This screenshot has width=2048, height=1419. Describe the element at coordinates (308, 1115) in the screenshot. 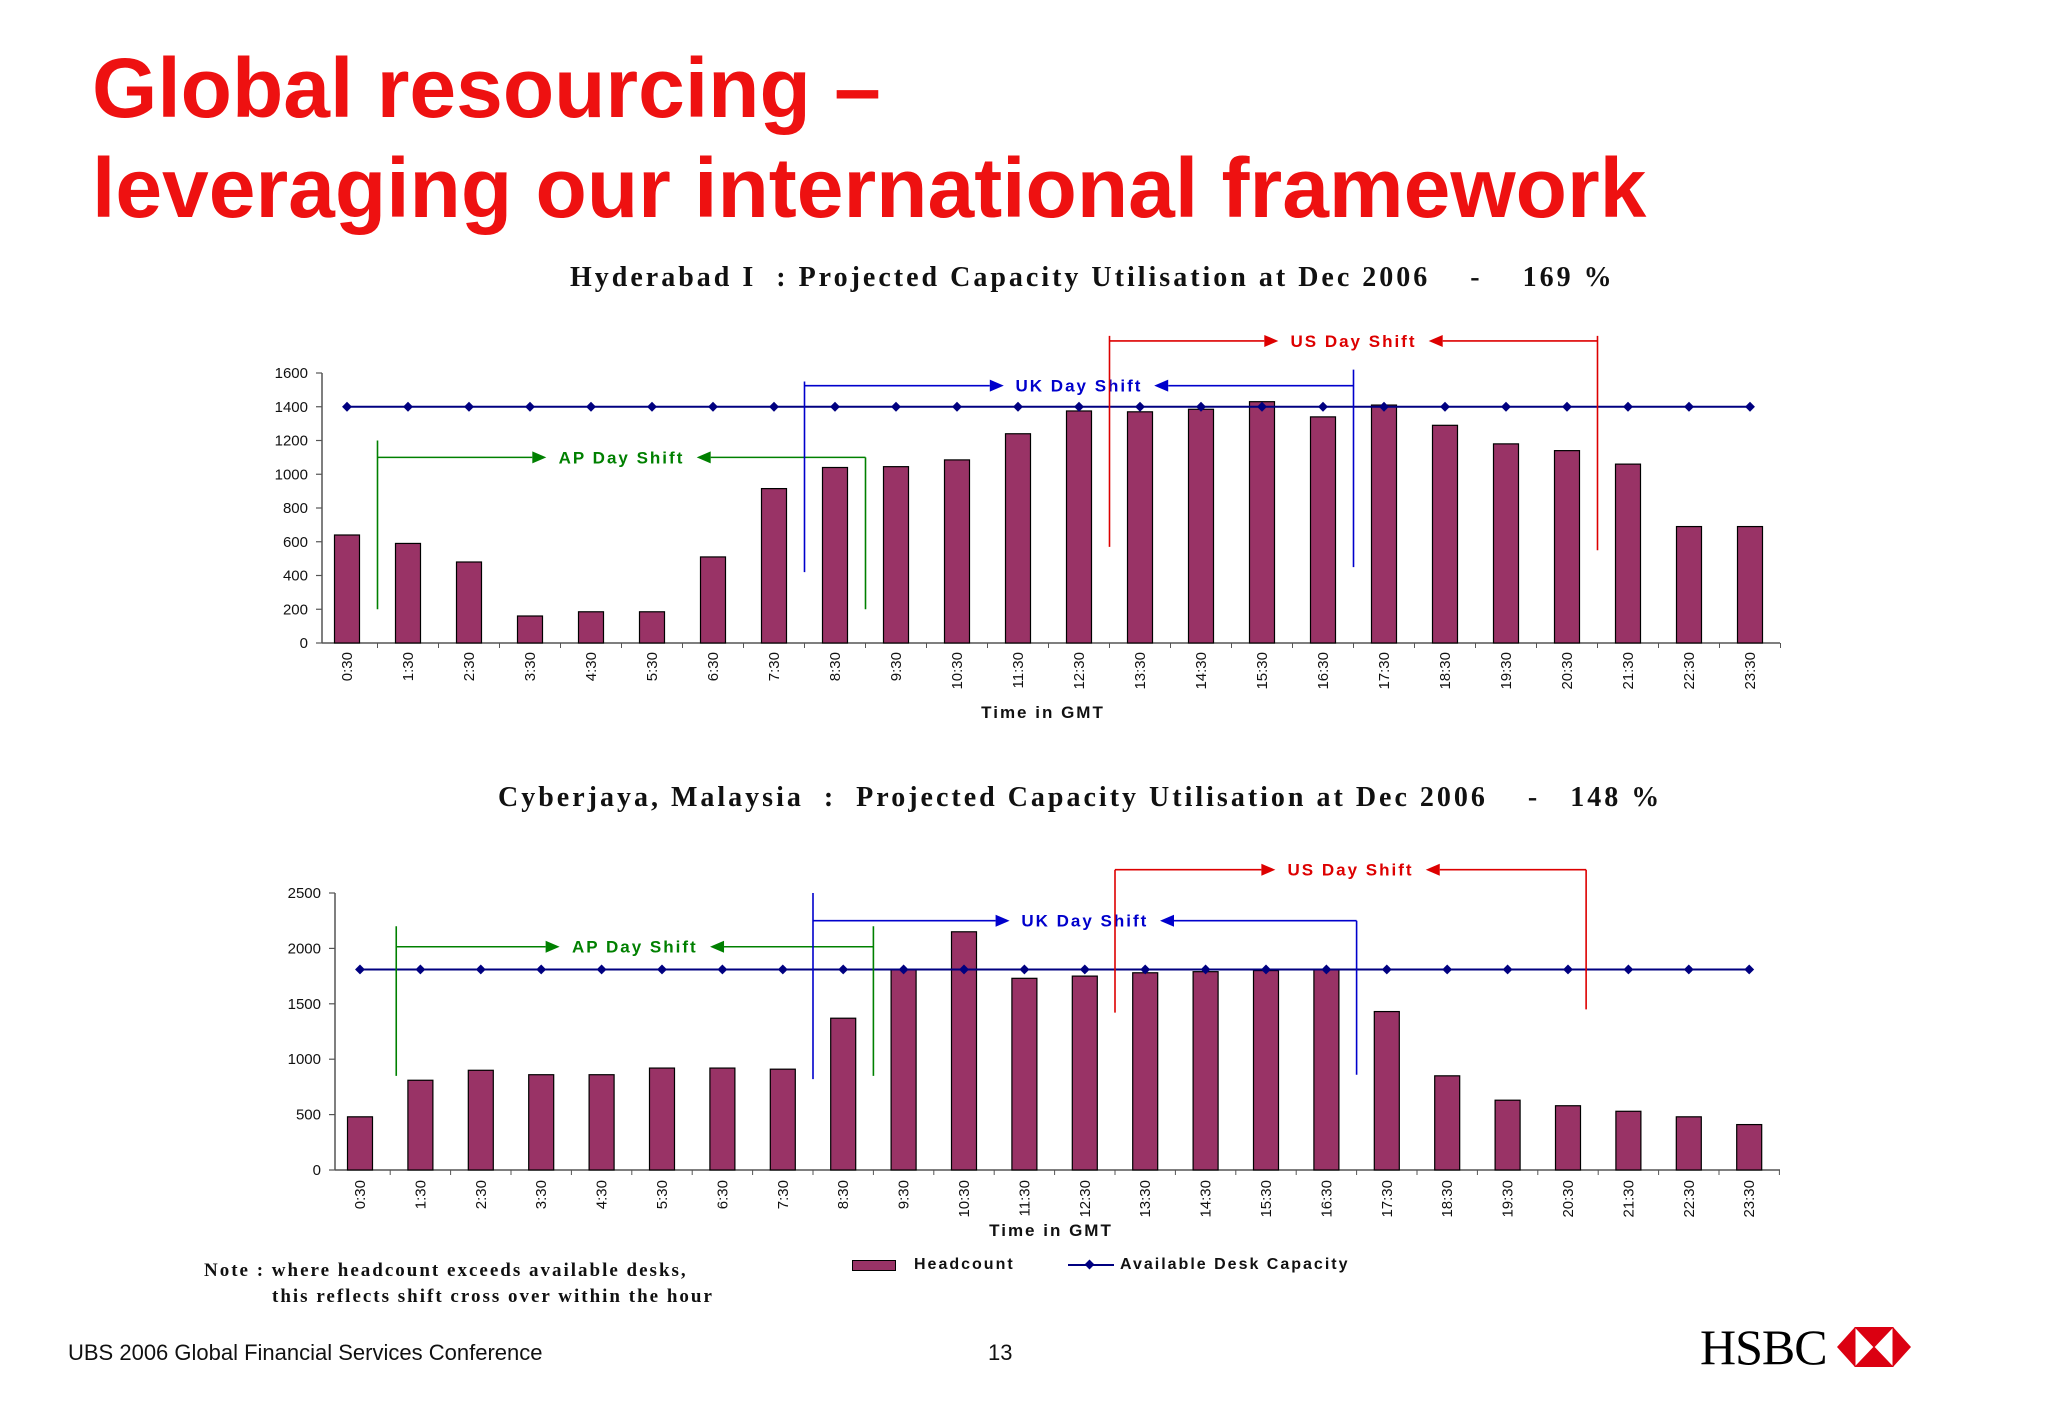

I see `y-tick-label: 500` at that location.